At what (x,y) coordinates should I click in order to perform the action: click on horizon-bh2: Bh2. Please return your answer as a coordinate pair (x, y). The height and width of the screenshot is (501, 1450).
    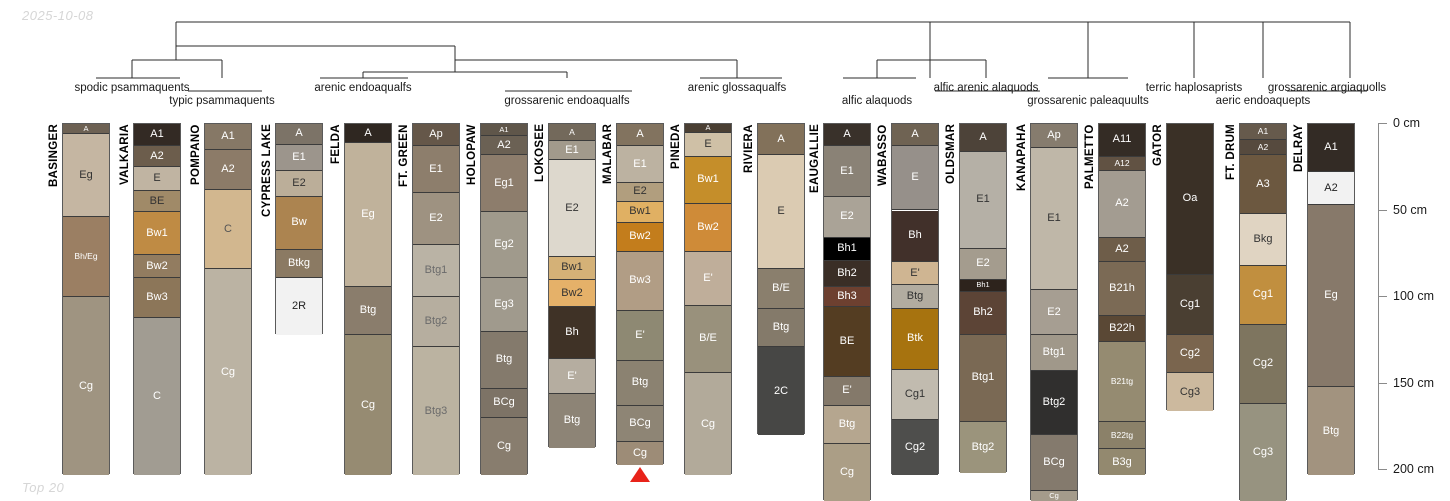
    Looking at the image, I should click on (847, 273).